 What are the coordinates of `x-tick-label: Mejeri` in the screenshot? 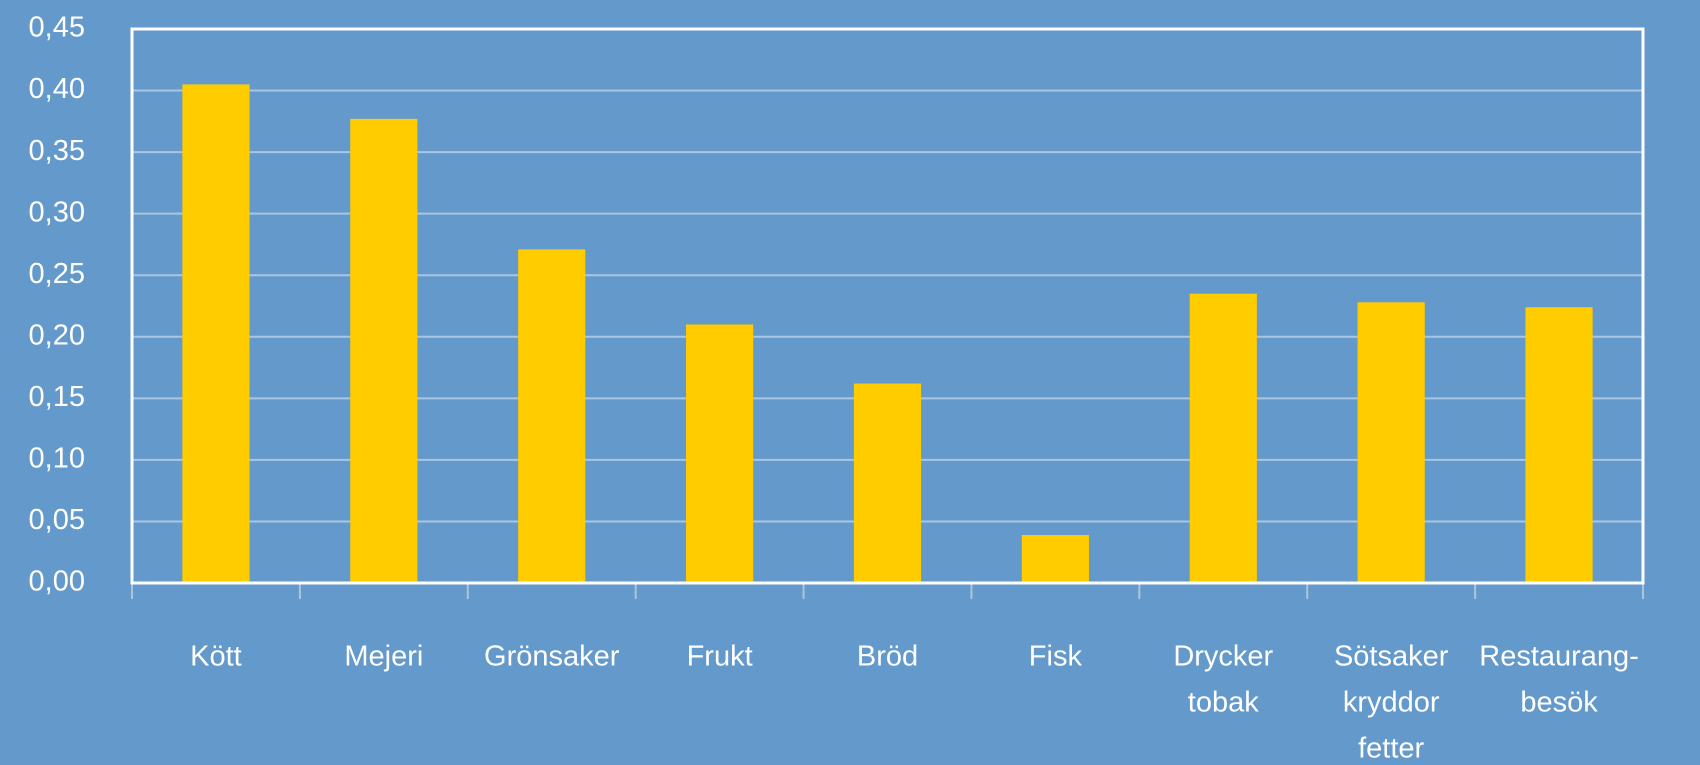 It's located at (383, 657).